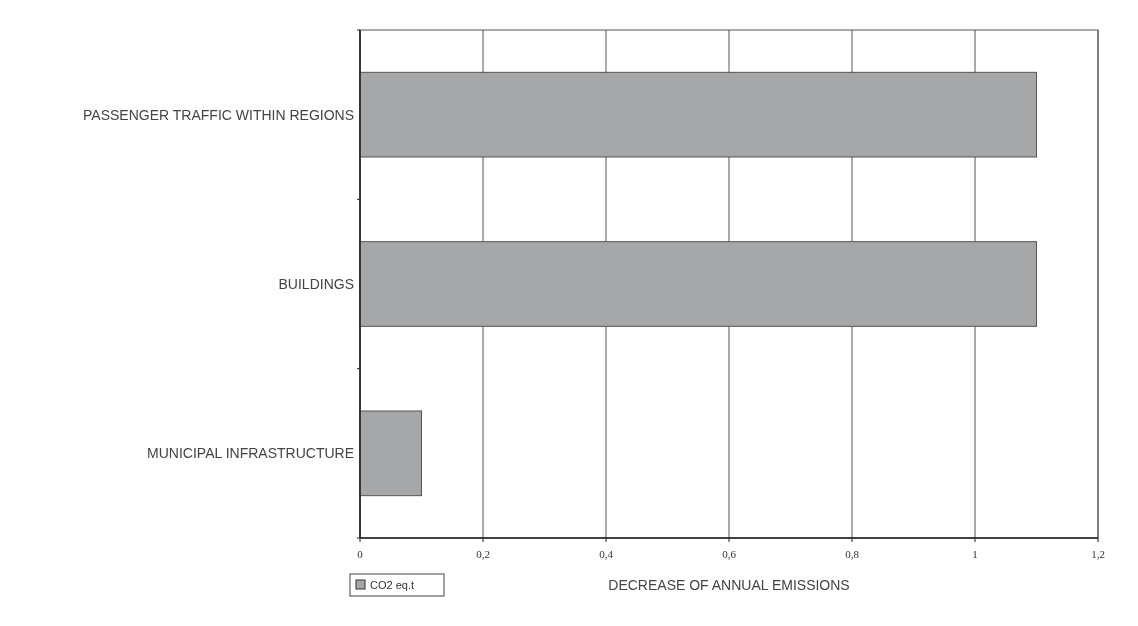 This screenshot has width=1138, height=626. What do you see at coordinates (218, 114) in the screenshot?
I see `y-tick-label: PASSENGER TRAFFIC WITHIN REGIONS` at bounding box center [218, 114].